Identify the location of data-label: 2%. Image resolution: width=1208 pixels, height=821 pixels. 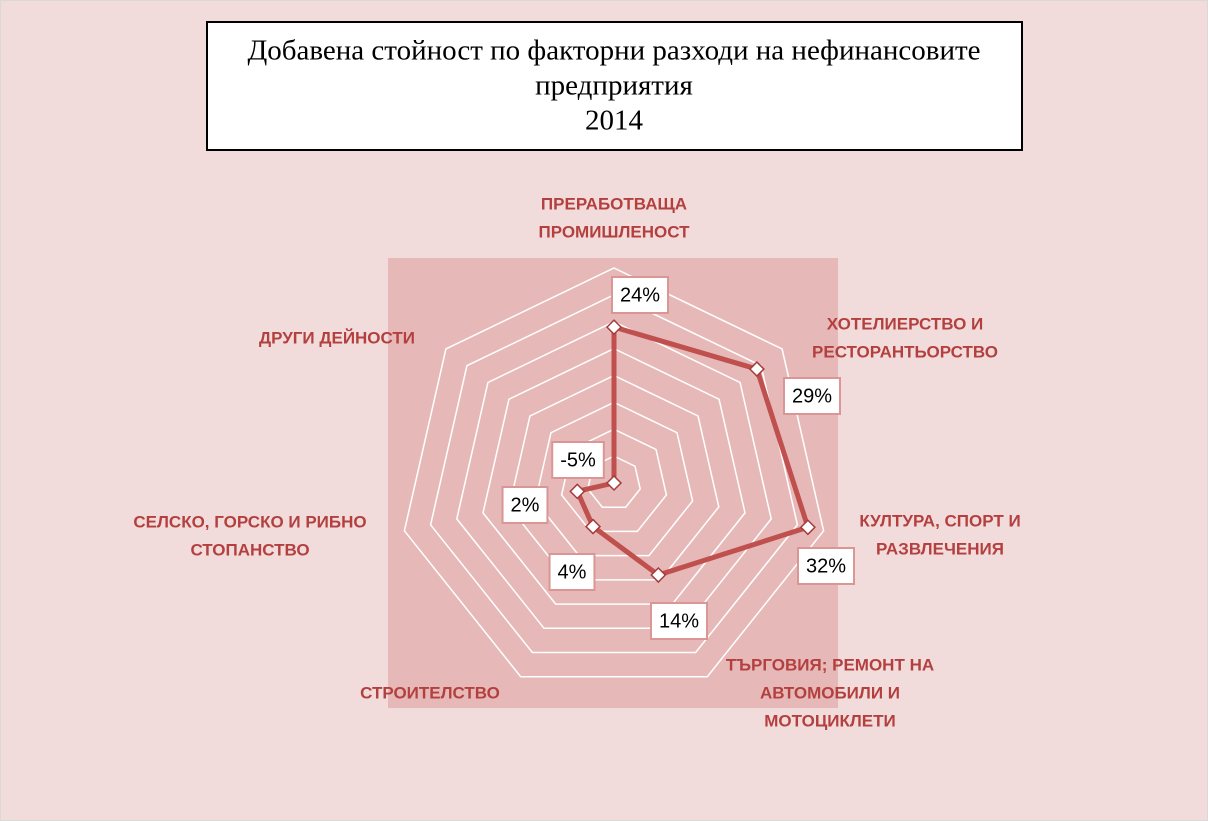
(525, 505).